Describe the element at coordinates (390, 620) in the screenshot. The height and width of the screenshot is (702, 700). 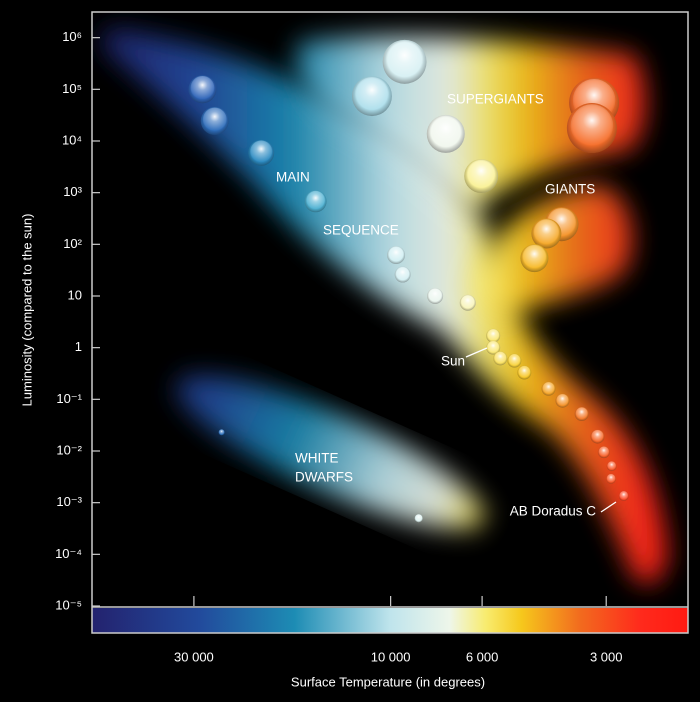
I see `color-bar` at that location.